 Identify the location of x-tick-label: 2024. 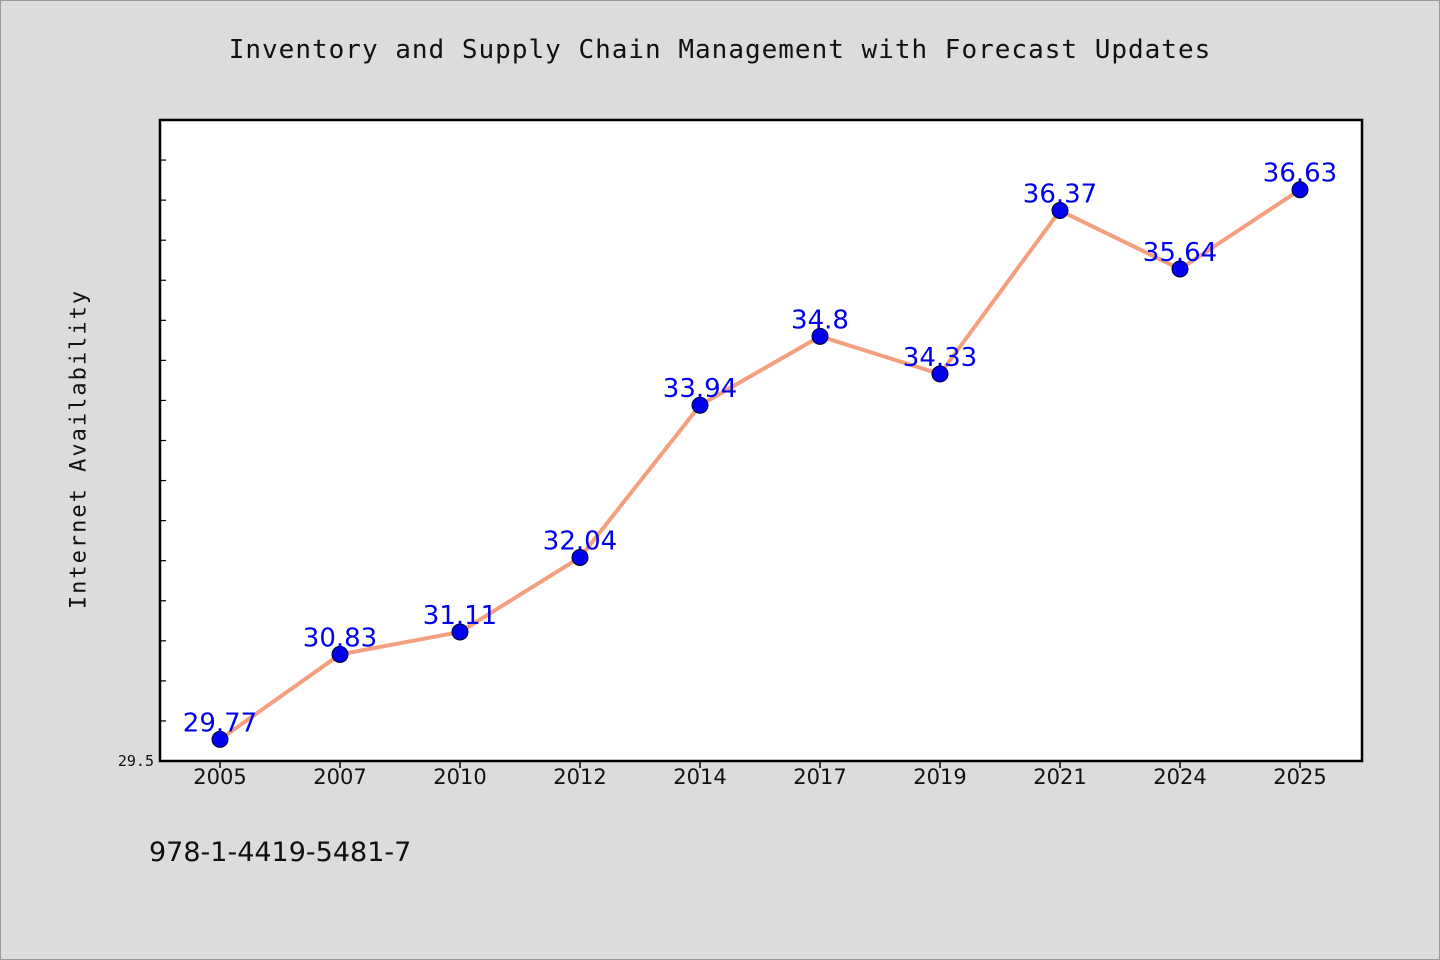
(1179, 777).